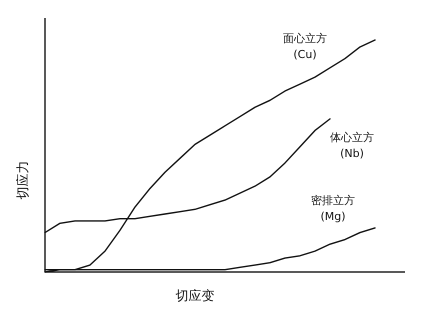  I want to click on series-label: 面心立方 (Cu), so click(305, 46).